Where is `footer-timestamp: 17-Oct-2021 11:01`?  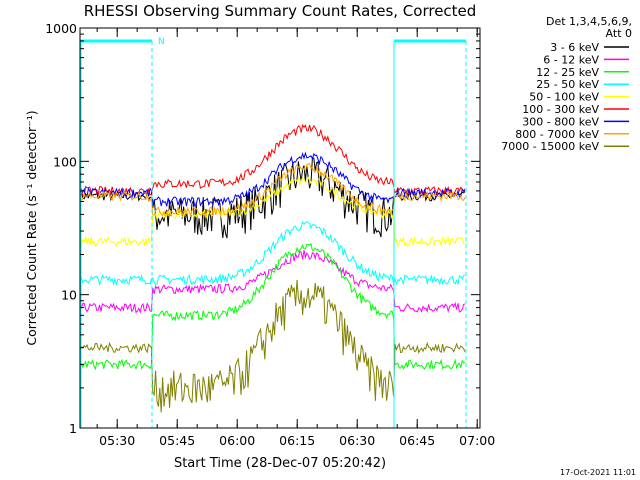
footer-timestamp: 17-Oct-2021 11:01 is located at coordinates (598, 472).